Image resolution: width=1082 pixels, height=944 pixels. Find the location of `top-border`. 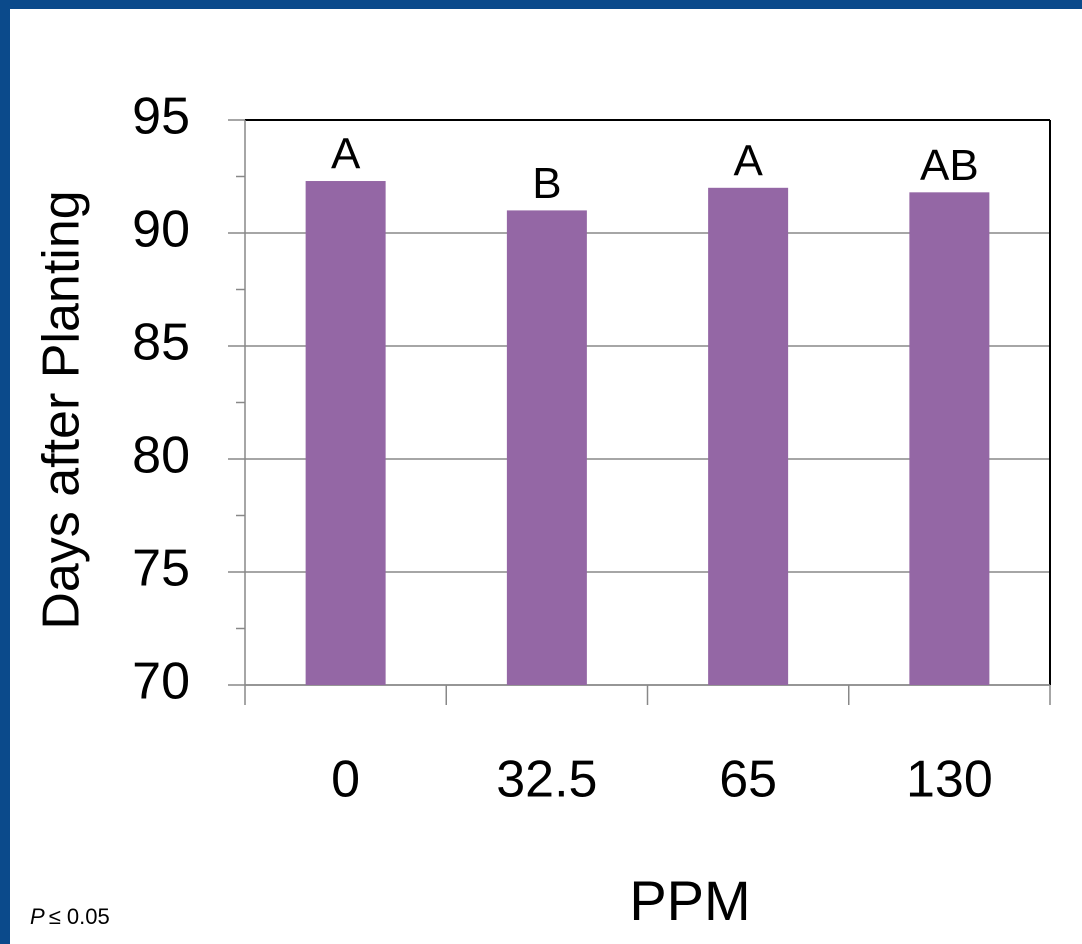

top-border is located at coordinates (541, 4).